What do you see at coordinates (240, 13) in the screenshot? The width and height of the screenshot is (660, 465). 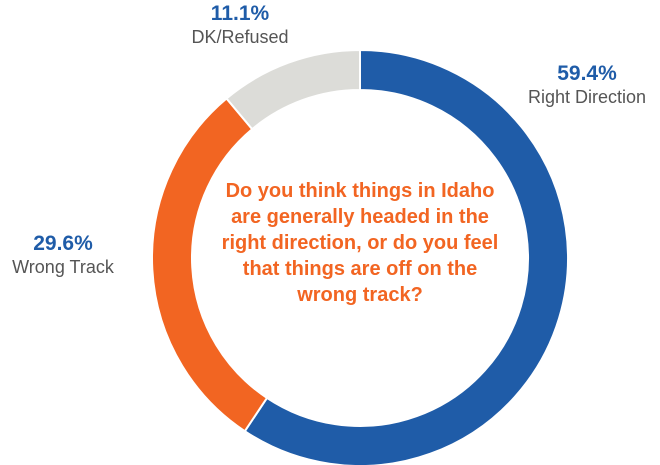 I see `label-dk-refused-value: 11.1%` at bounding box center [240, 13].